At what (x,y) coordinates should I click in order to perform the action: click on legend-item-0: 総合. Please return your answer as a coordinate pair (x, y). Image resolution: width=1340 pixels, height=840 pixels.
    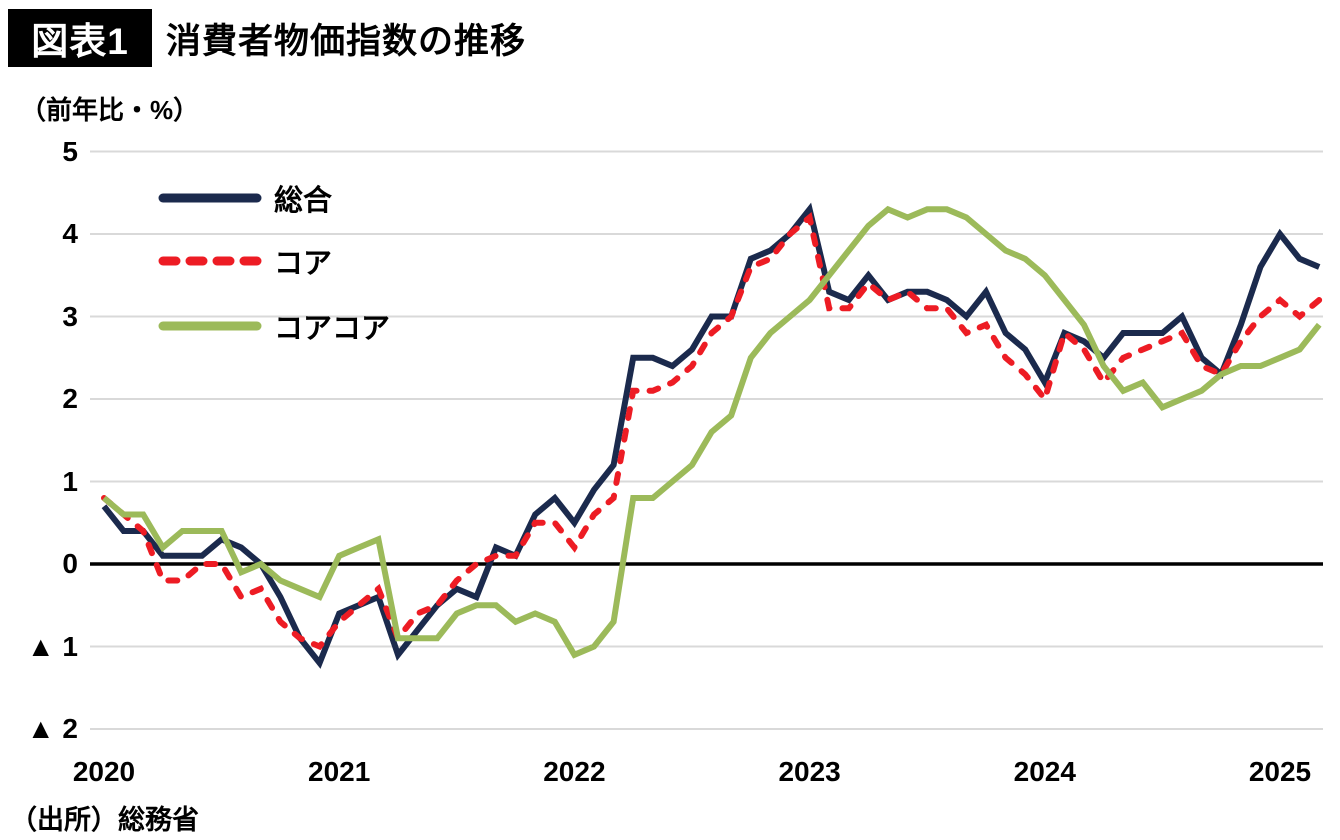
    Looking at the image, I should click on (245, 198).